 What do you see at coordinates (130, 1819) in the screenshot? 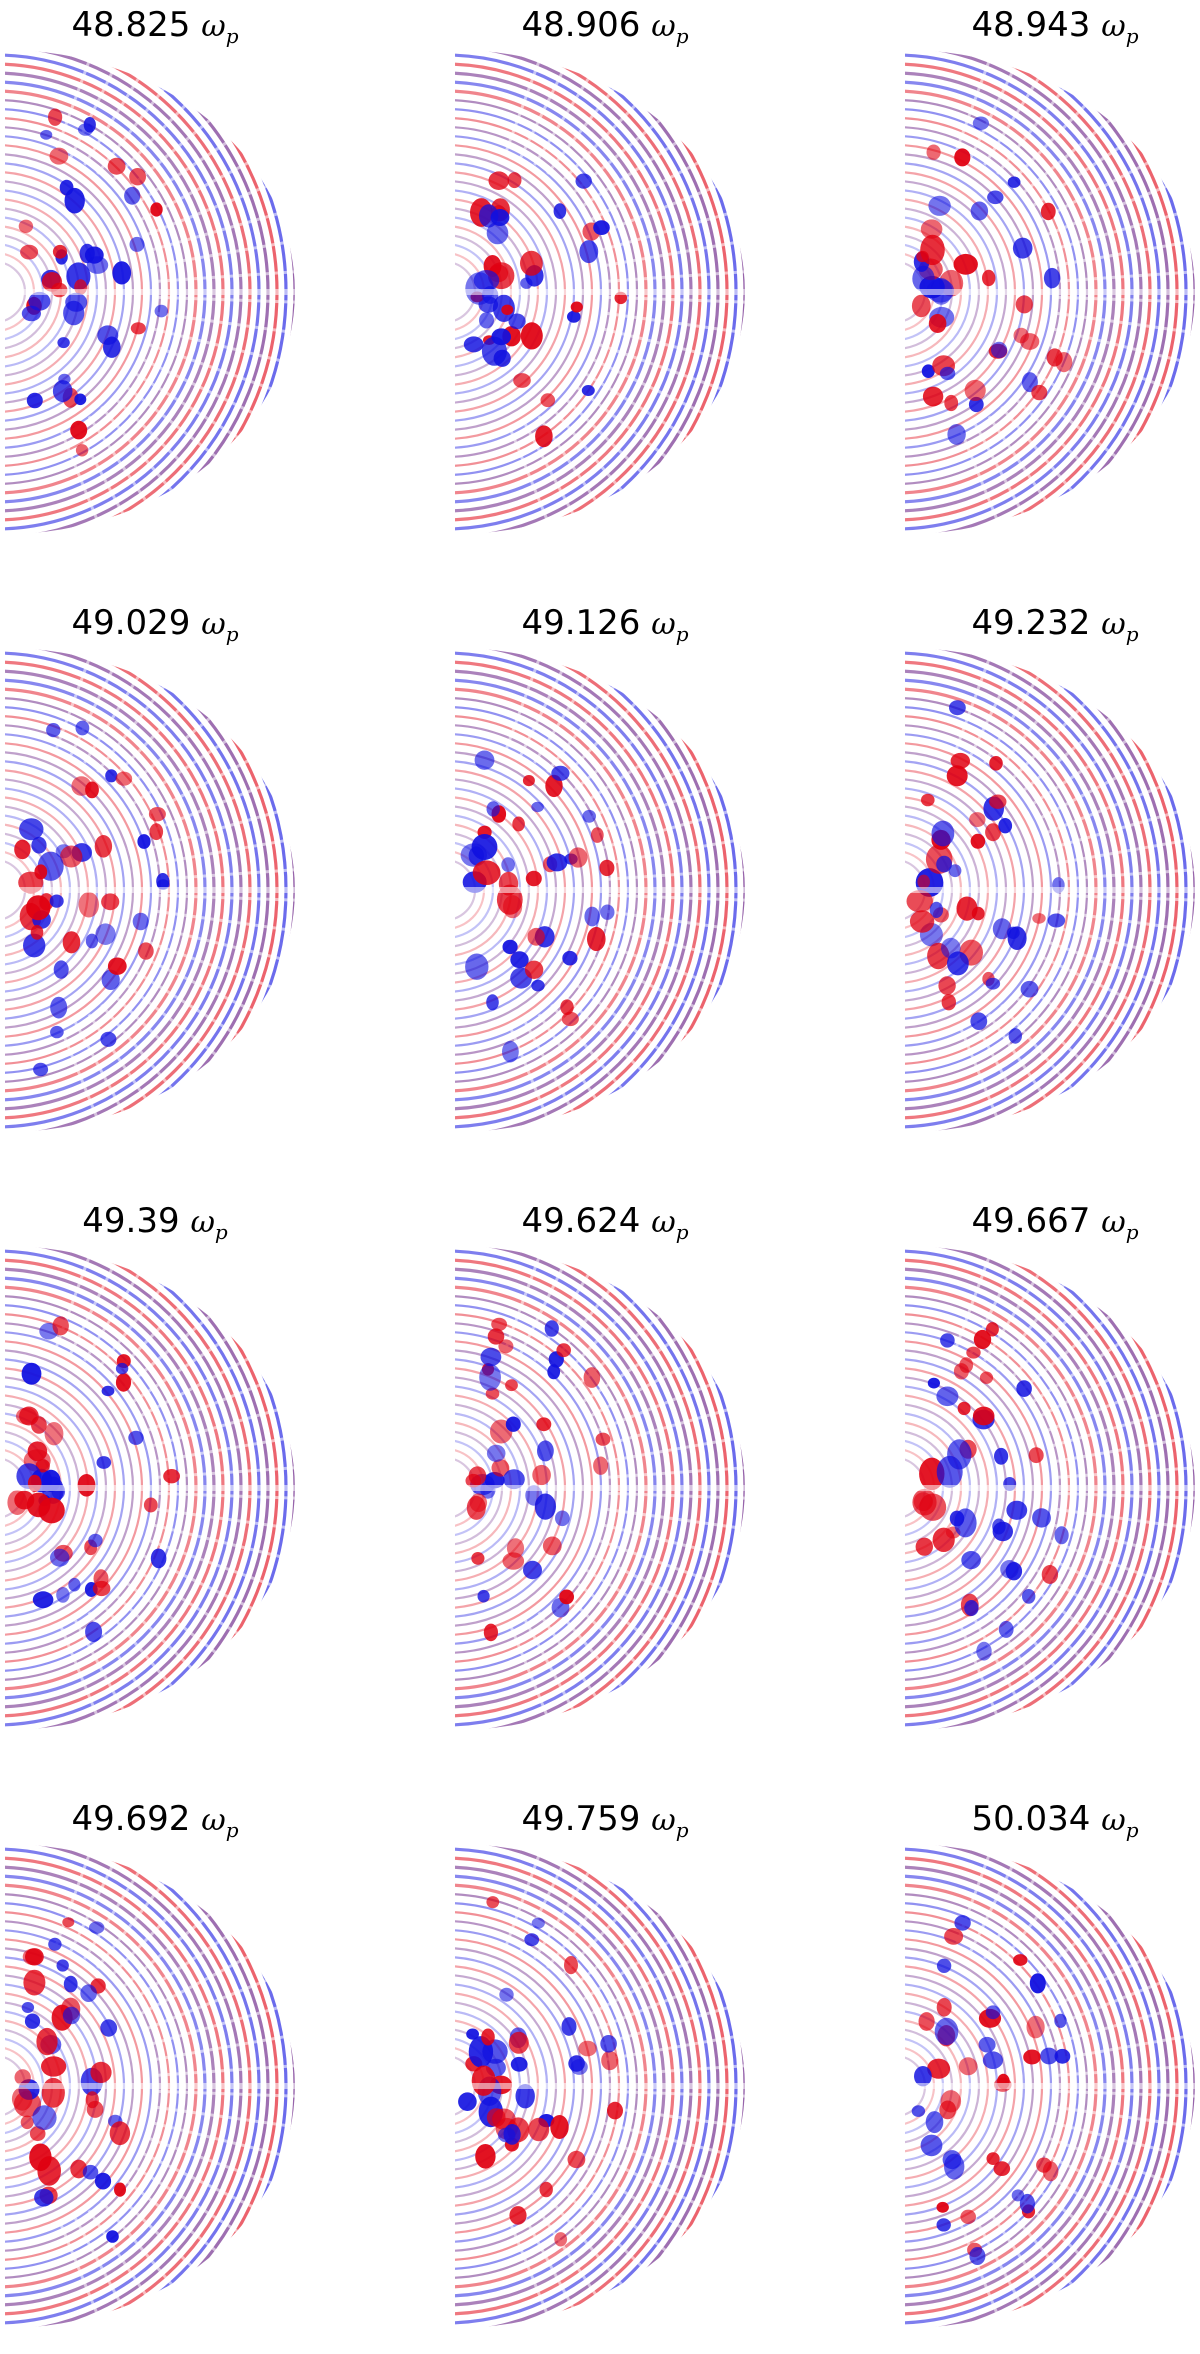
I see `frequency-value: 49.692` at bounding box center [130, 1819].